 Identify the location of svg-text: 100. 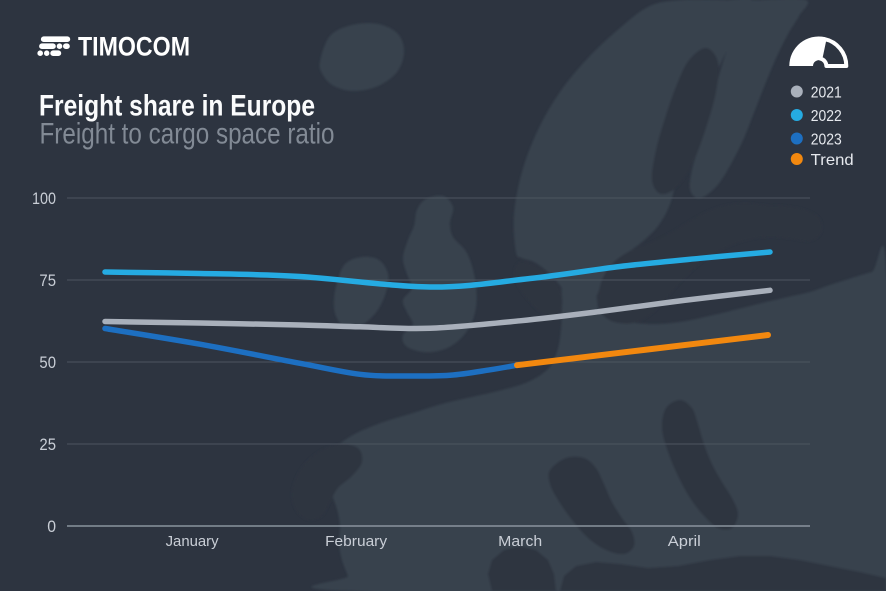
(44, 199).